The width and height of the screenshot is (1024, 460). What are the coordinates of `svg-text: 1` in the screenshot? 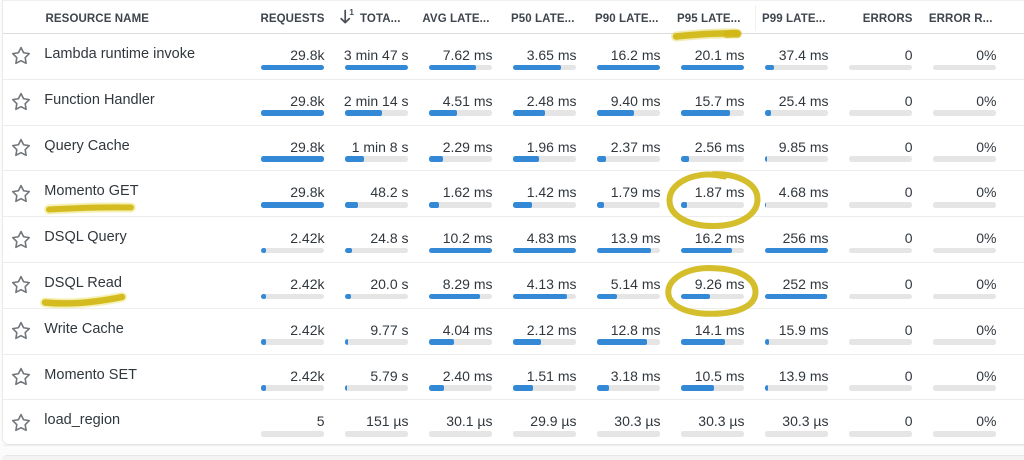 It's located at (351, 12).